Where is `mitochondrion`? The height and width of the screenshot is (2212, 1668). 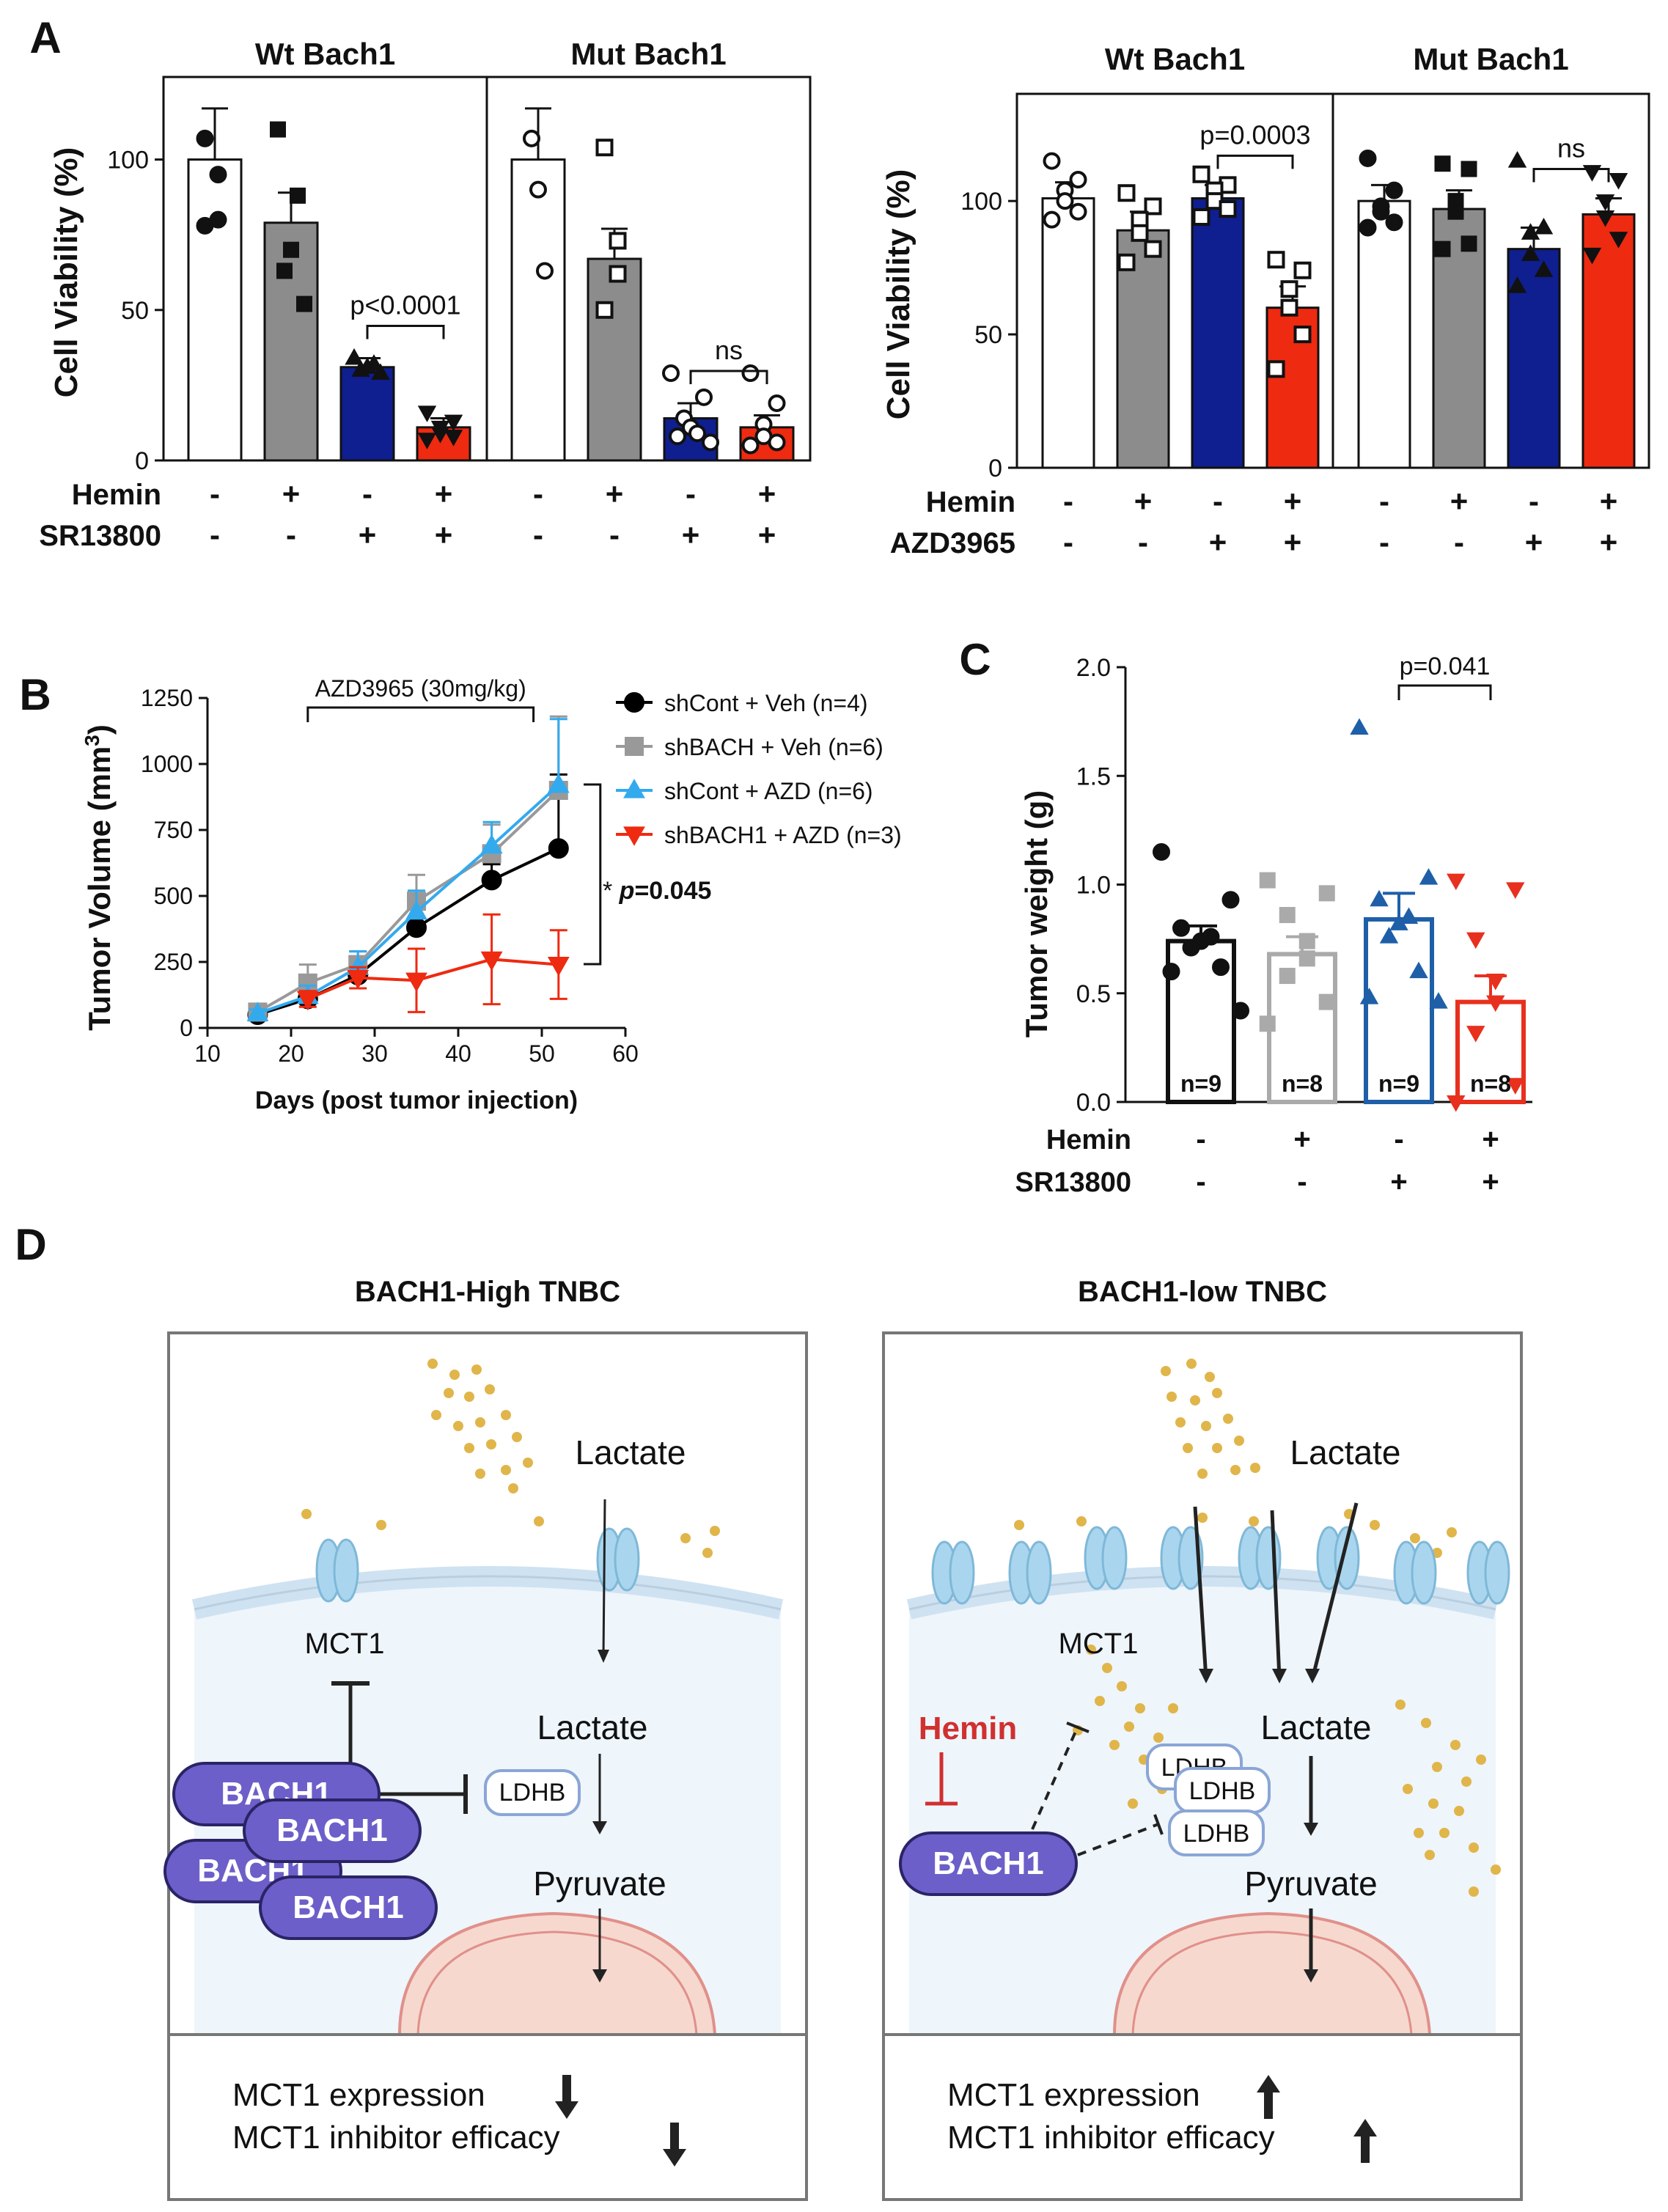
mitochondrion is located at coordinates (557, 1973).